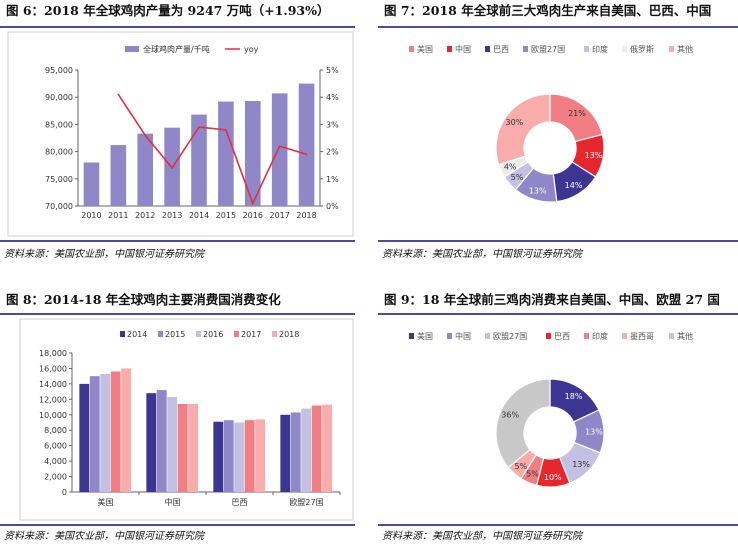 This screenshot has height=552, width=738. I want to click on x-tick-label: 巴西, so click(240, 502).